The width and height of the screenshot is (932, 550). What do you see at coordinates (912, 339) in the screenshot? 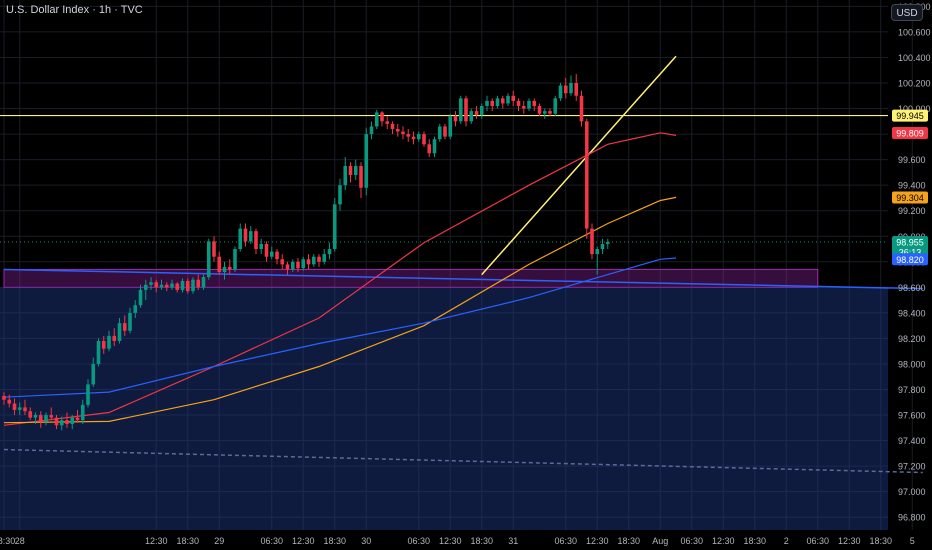
I see `y-tick-label: 98.200` at bounding box center [912, 339].